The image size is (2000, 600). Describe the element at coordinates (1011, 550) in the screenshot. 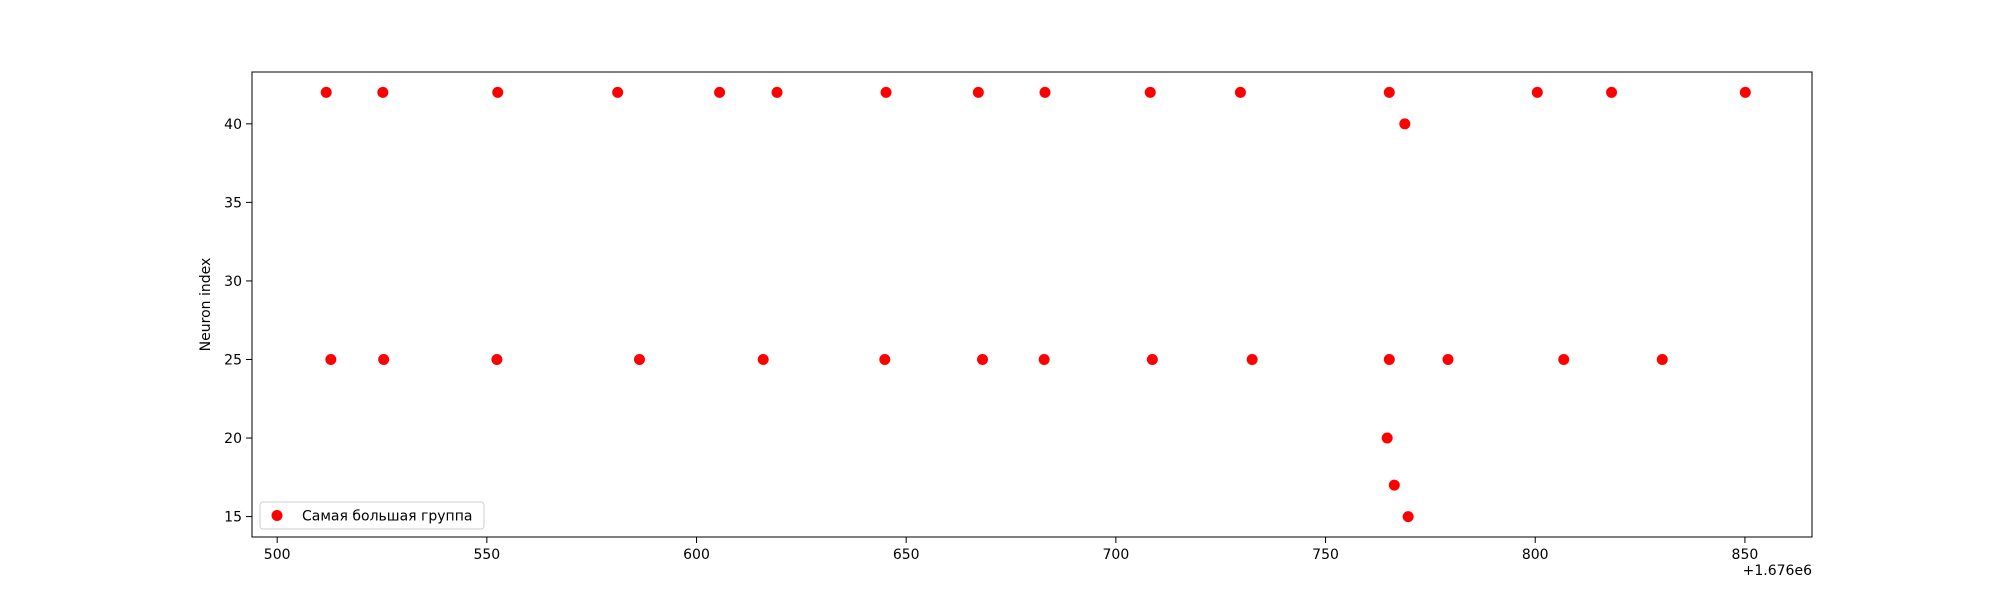

I see `x-axis: 500 550 600 650 700 750 800 850` at that location.